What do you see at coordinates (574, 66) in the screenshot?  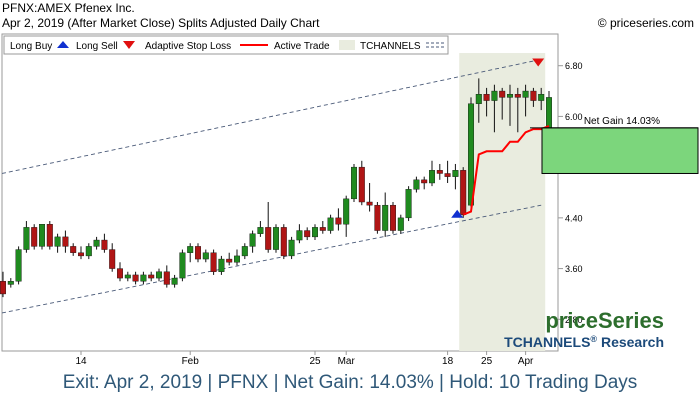 I see `y-tick-label: 6.80` at bounding box center [574, 66].